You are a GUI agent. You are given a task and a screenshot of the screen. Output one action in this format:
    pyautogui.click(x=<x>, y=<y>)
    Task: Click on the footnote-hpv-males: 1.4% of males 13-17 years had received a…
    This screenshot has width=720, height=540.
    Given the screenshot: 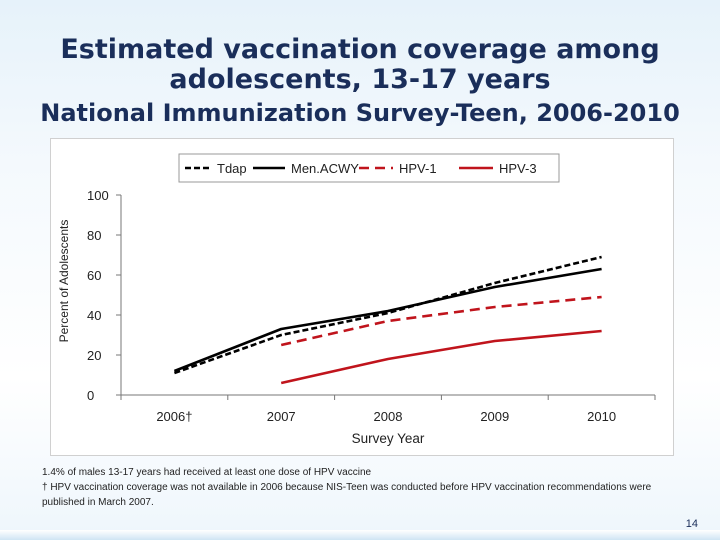 What is the action you would take?
    pyautogui.click(x=207, y=472)
    